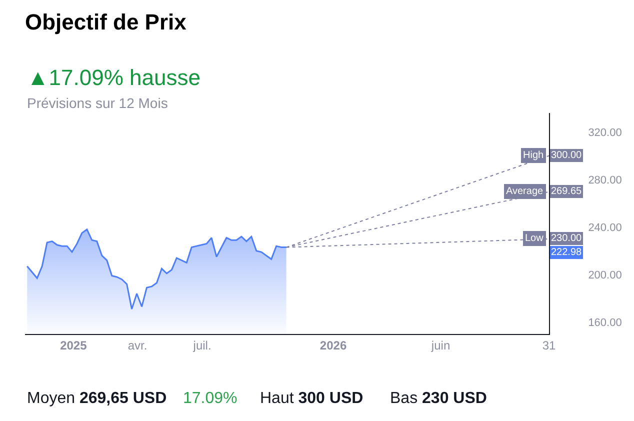 The width and height of the screenshot is (634, 421). I want to click on data-label: 269.65, so click(566, 191).